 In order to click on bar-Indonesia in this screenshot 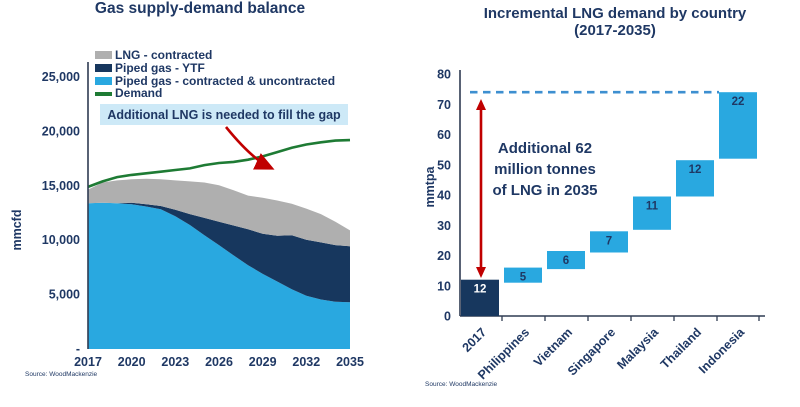, I will do `click(738, 125)`.